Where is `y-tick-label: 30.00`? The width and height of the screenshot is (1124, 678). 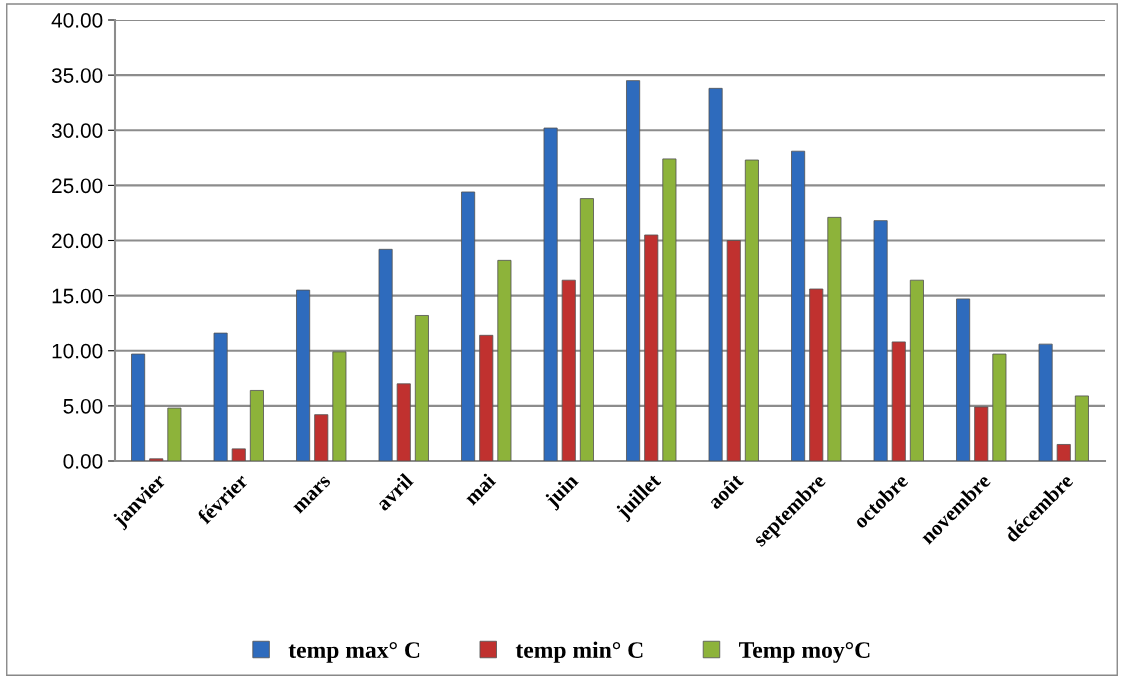
y-tick-label: 30.00 is located at coordinates (77, 130).